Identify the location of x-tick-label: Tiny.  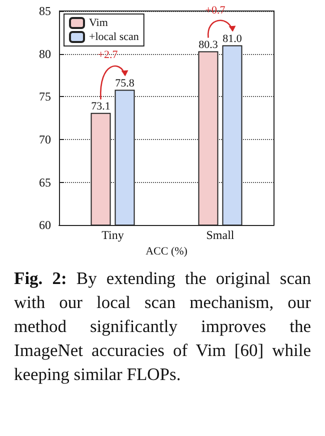
(113, 235).